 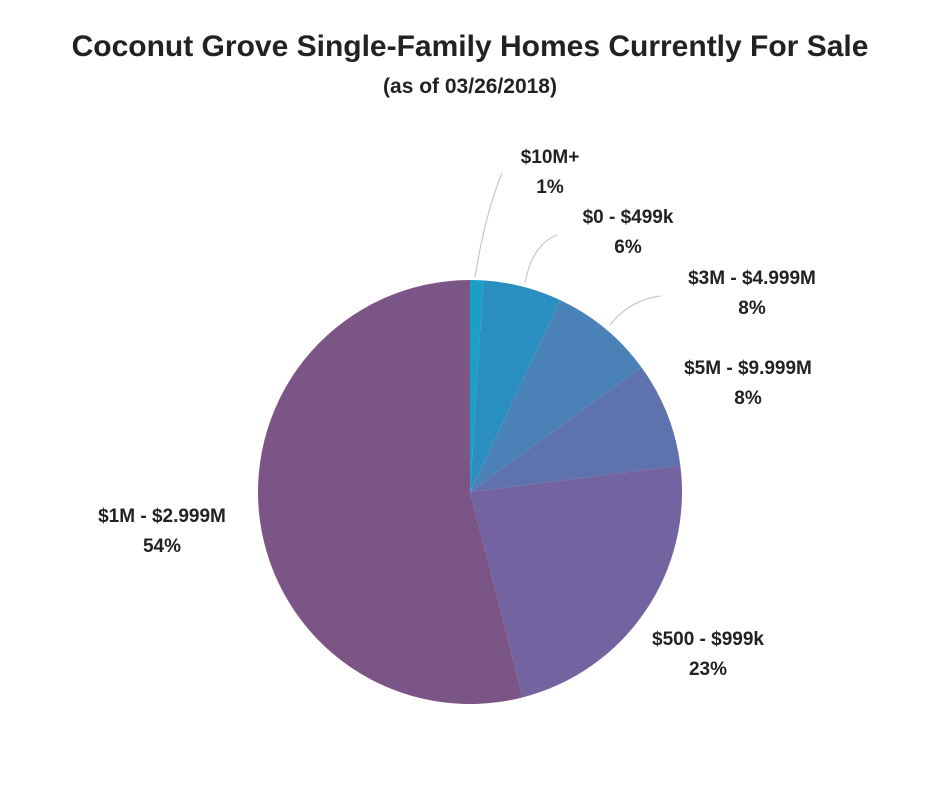 What do you see at coordinates (748, 368) in the screenshot?
I see `slice-label: $5M - $9.999M` at bounding box center [748, 368].